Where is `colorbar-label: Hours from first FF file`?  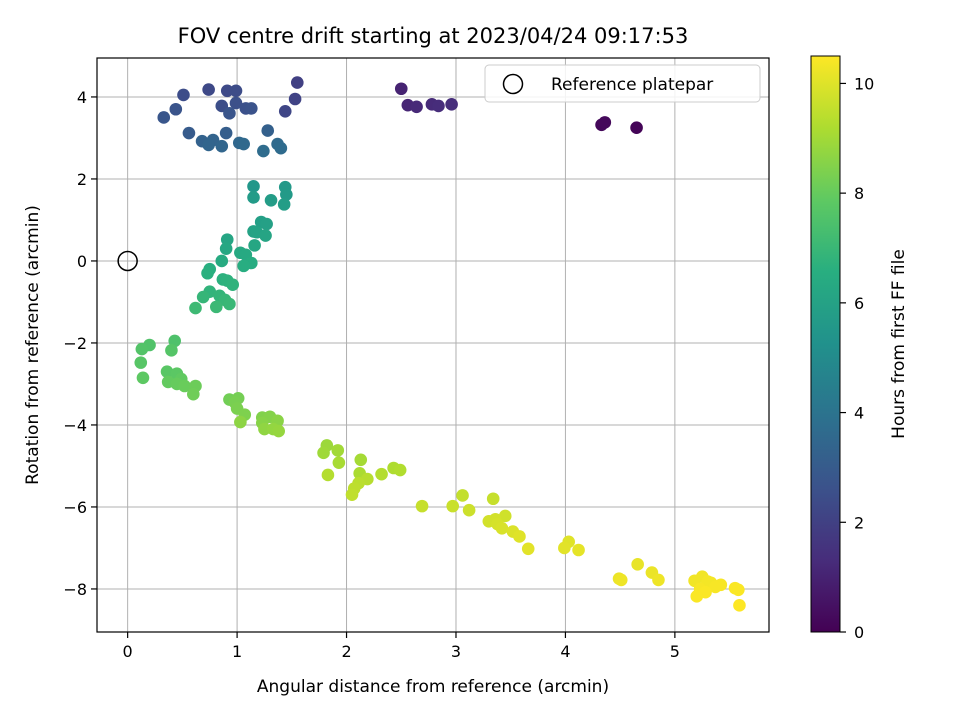 colorbar-label: Hours from first FF file is located at coordinates (899, 344).